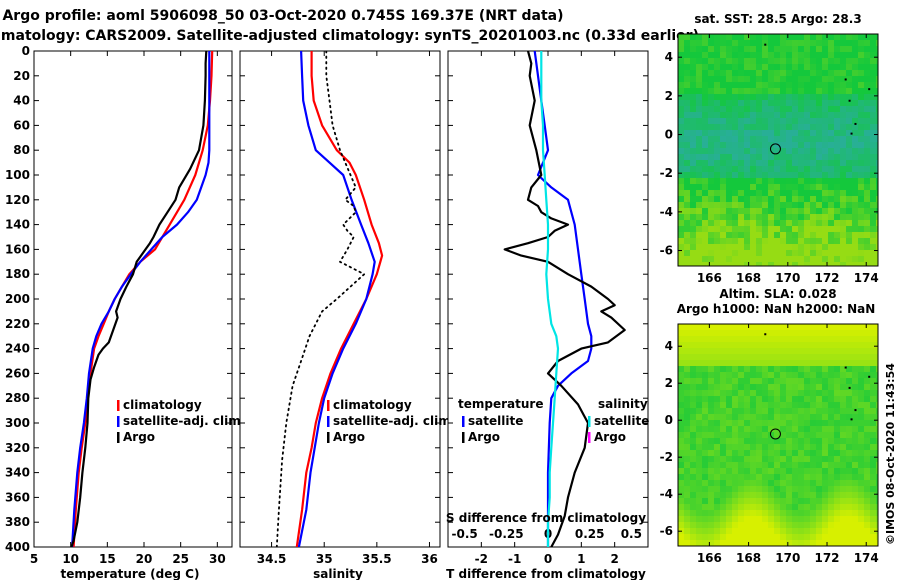 Image resolution: width=900 pixels, height=580 pixels. Describe the element at coordinates (17, 349) in the screenshot. I see `depth-tick-label: 240` at that location.